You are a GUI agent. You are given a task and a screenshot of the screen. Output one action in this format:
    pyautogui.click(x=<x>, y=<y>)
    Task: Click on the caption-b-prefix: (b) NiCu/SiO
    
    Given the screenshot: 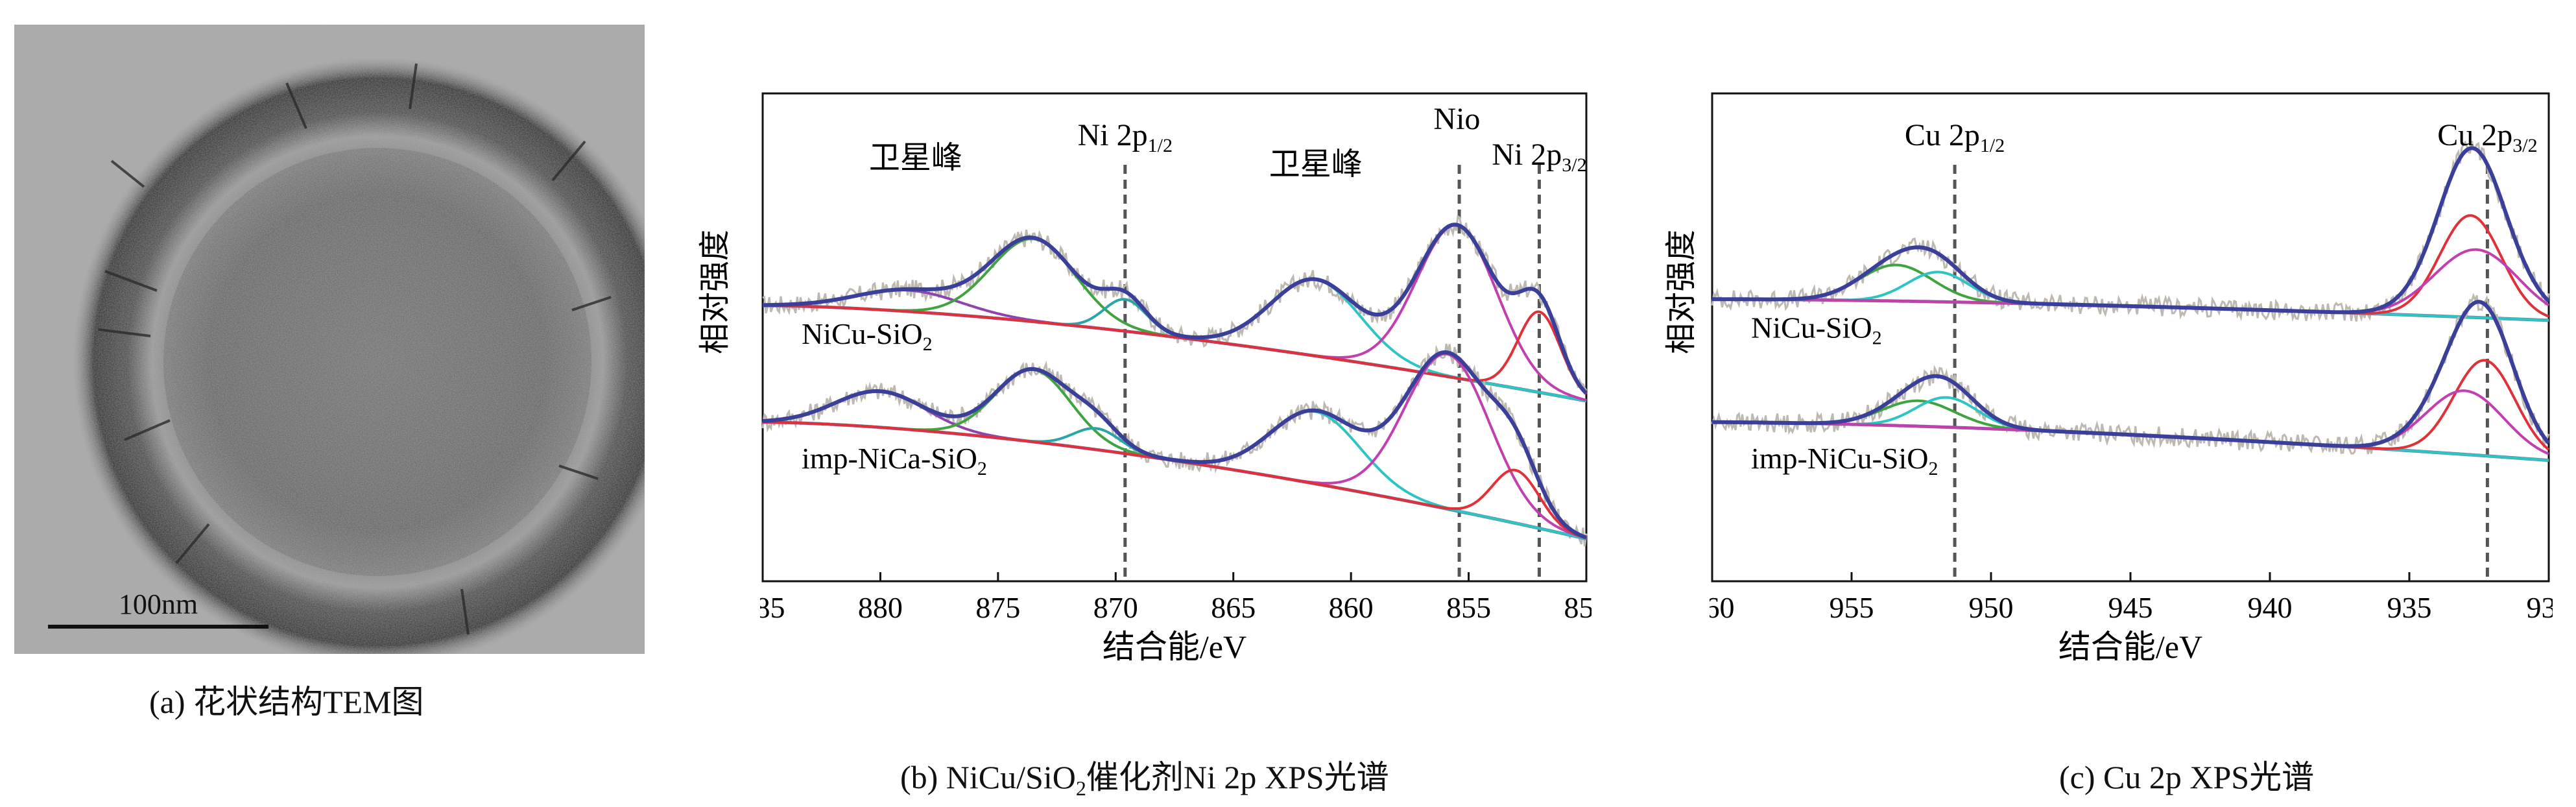 What is the action you would take?
    pyautogui.click(x=988, y=777)
    